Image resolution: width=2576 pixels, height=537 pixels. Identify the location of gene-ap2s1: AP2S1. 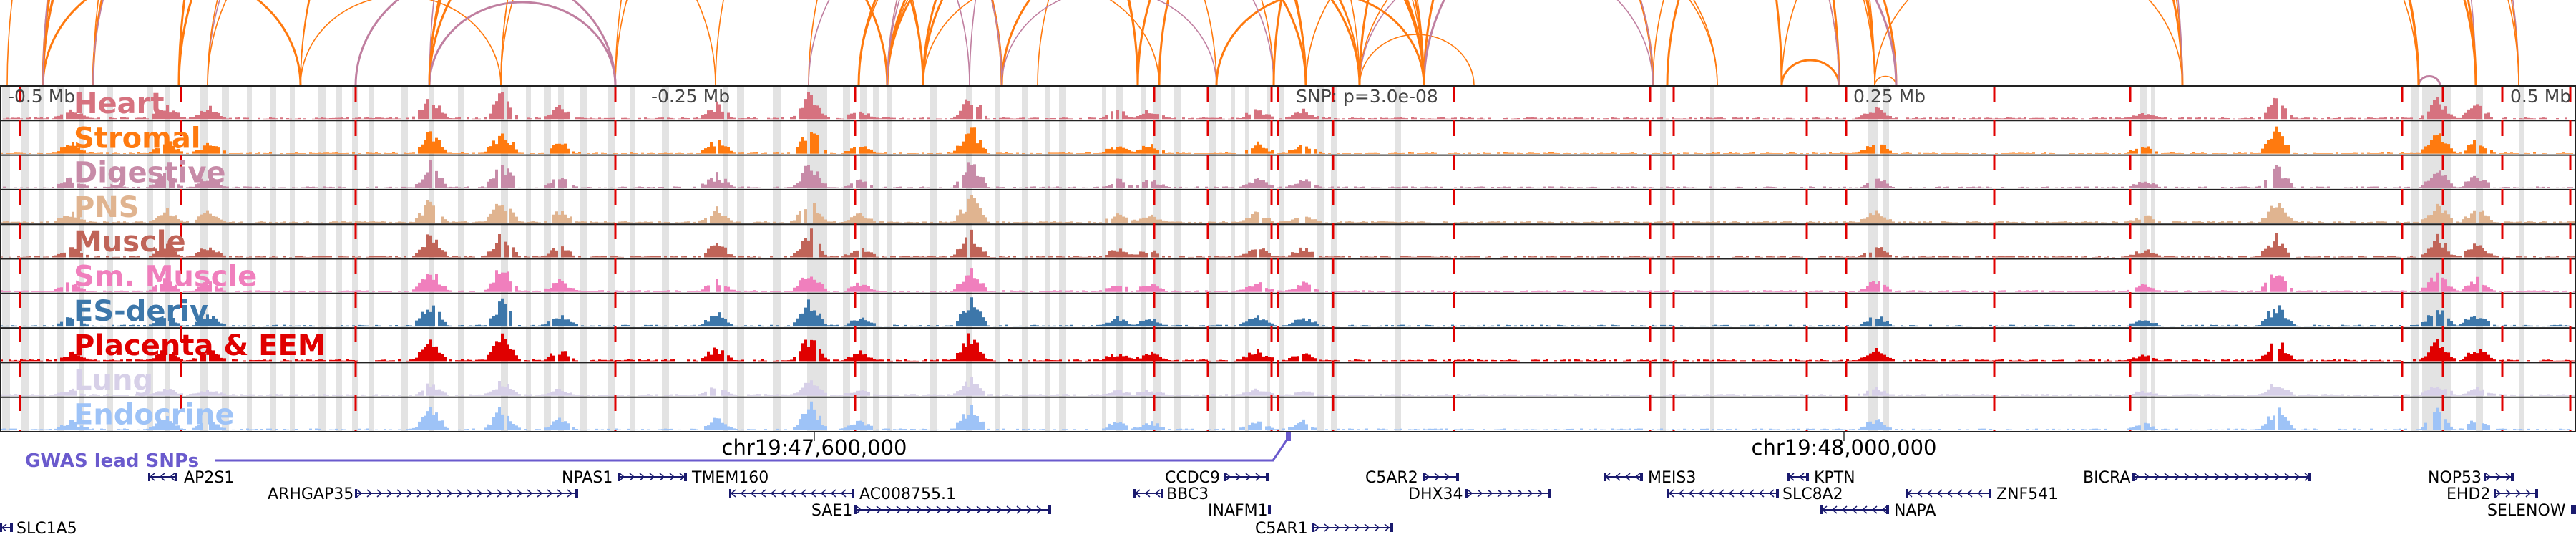
(191, 478).